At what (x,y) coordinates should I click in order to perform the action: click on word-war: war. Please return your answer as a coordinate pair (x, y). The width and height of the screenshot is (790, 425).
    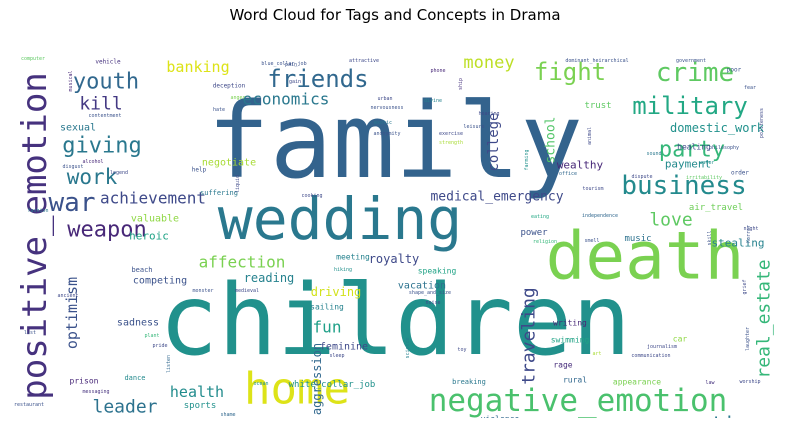
    Looking at the image, I should click on (72, 203).